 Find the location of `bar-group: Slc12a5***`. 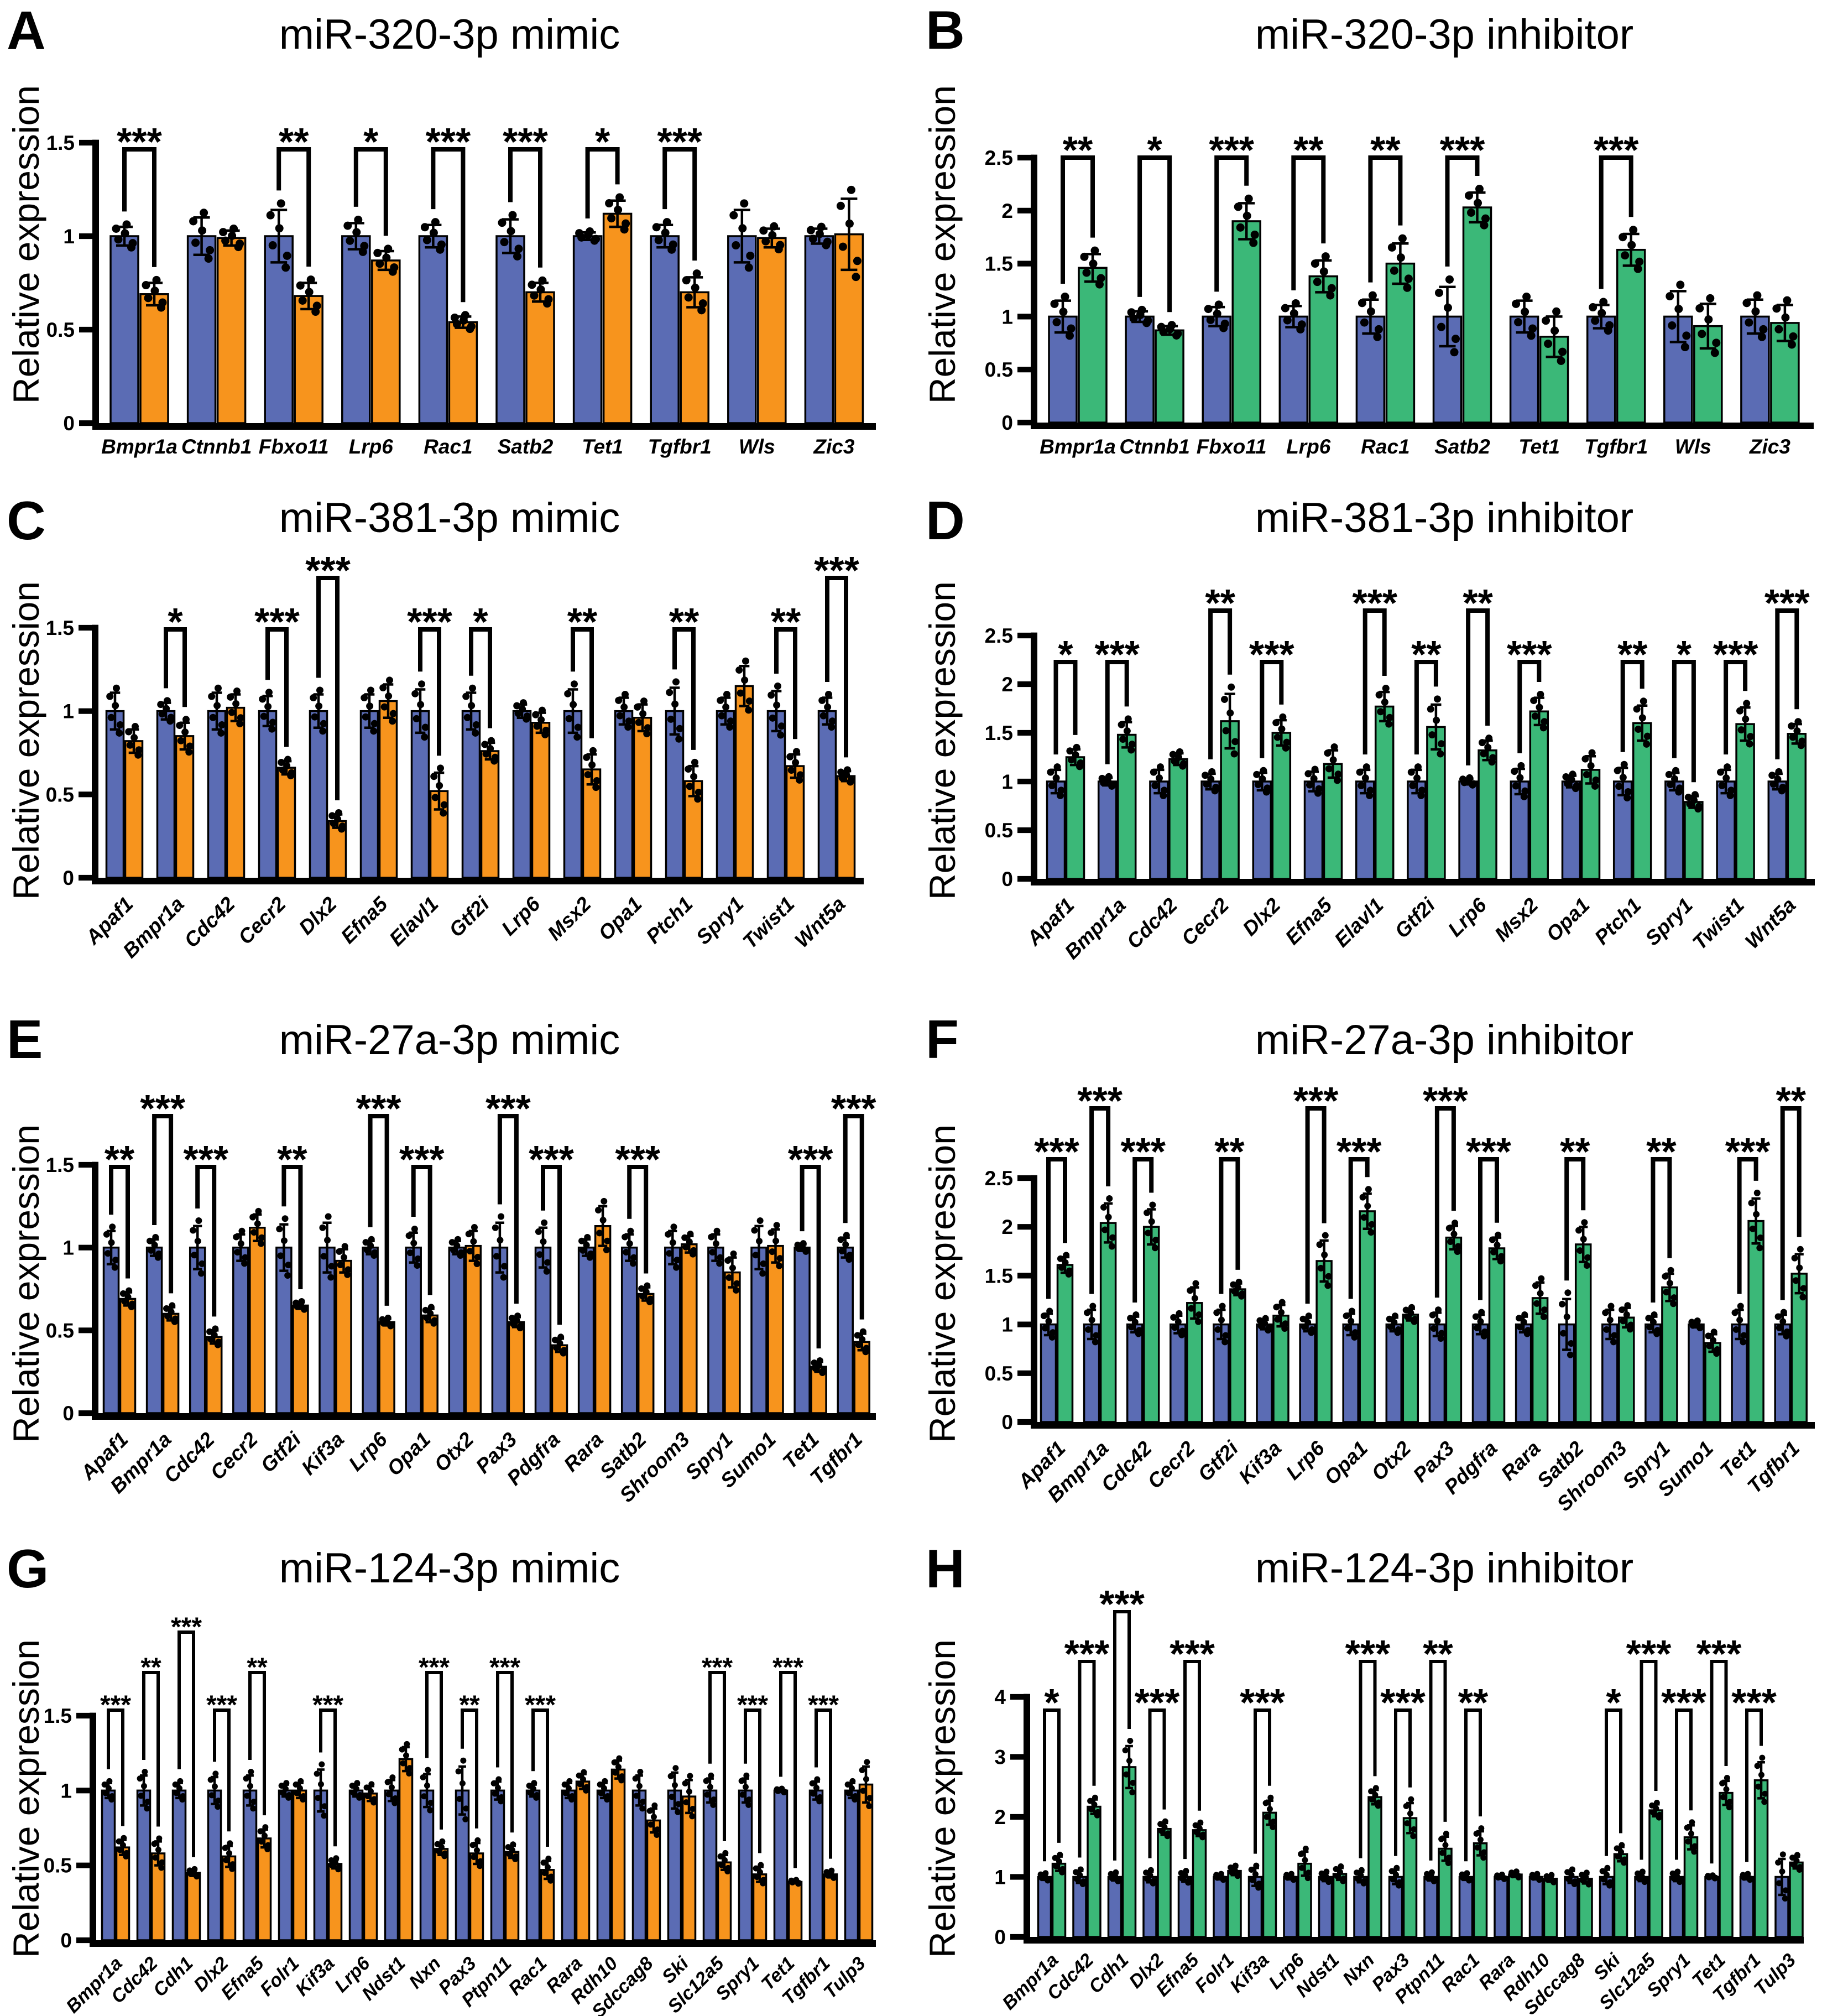

bar-group: Slc12a5*** is located at coordinates (1634, 1823).